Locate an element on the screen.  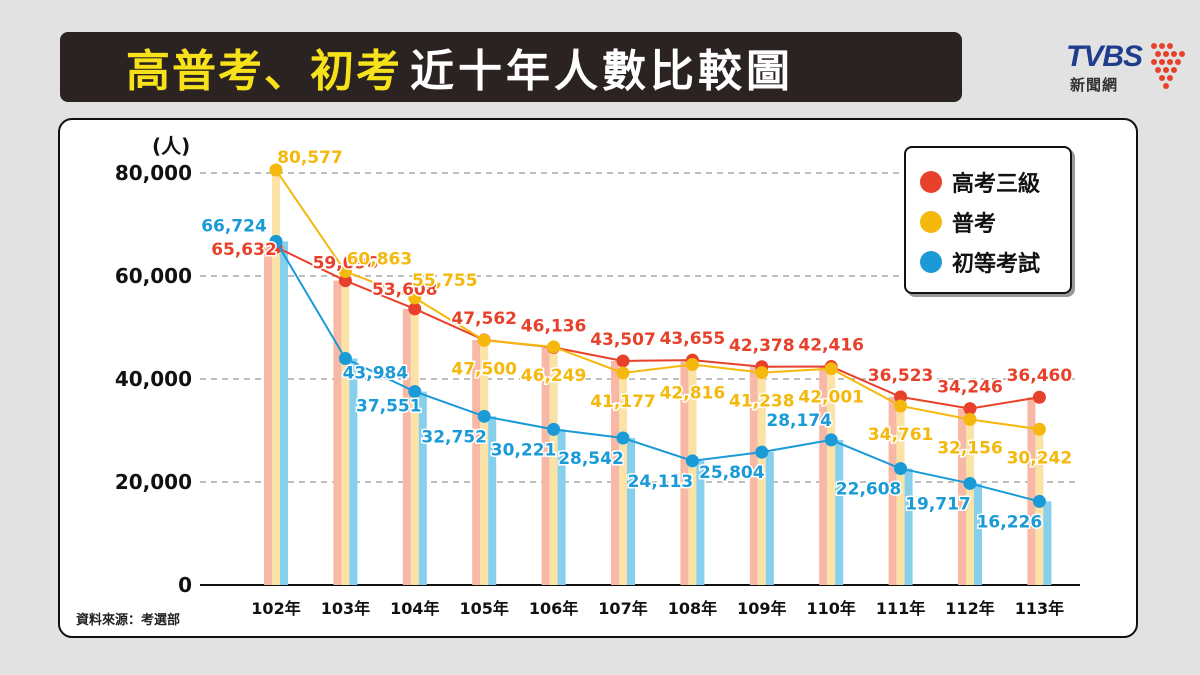
x-tick-label: 103年 is located at coordinates (345, 608).